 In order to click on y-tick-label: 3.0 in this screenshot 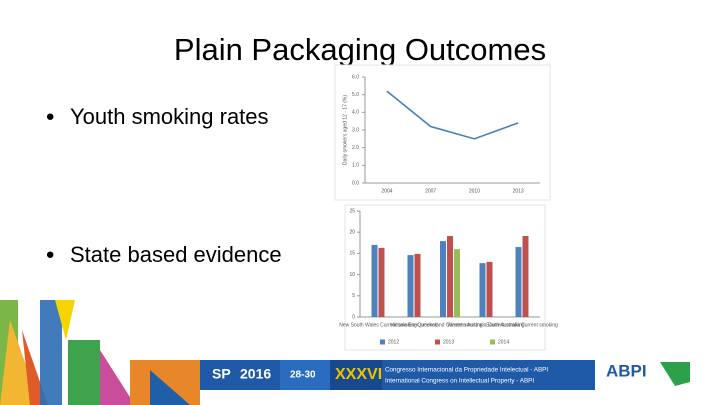, I will do `click(355, 130)`.